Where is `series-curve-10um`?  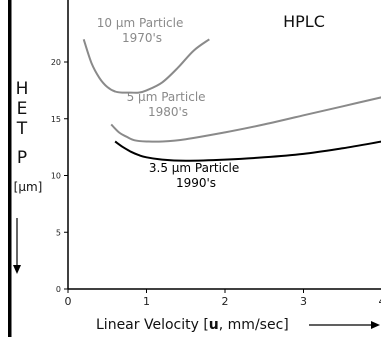 series-curve-10um is located at coordinates (146, 66).